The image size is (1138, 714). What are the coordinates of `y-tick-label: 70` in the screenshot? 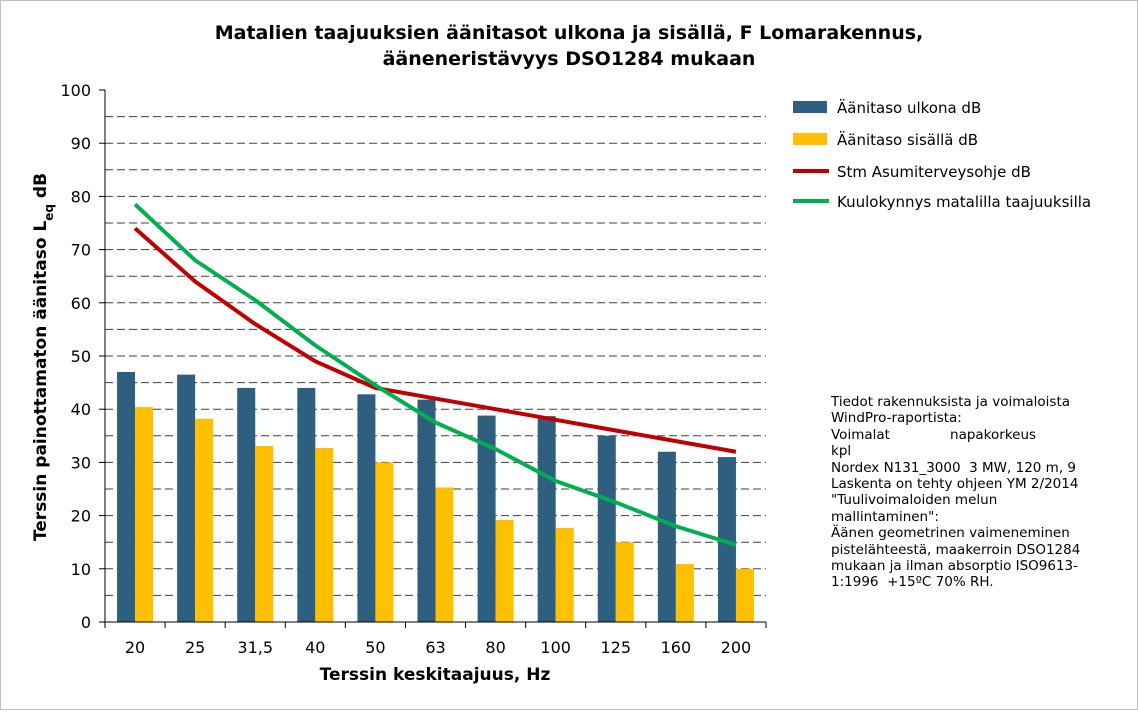 It's located at (81, 250).